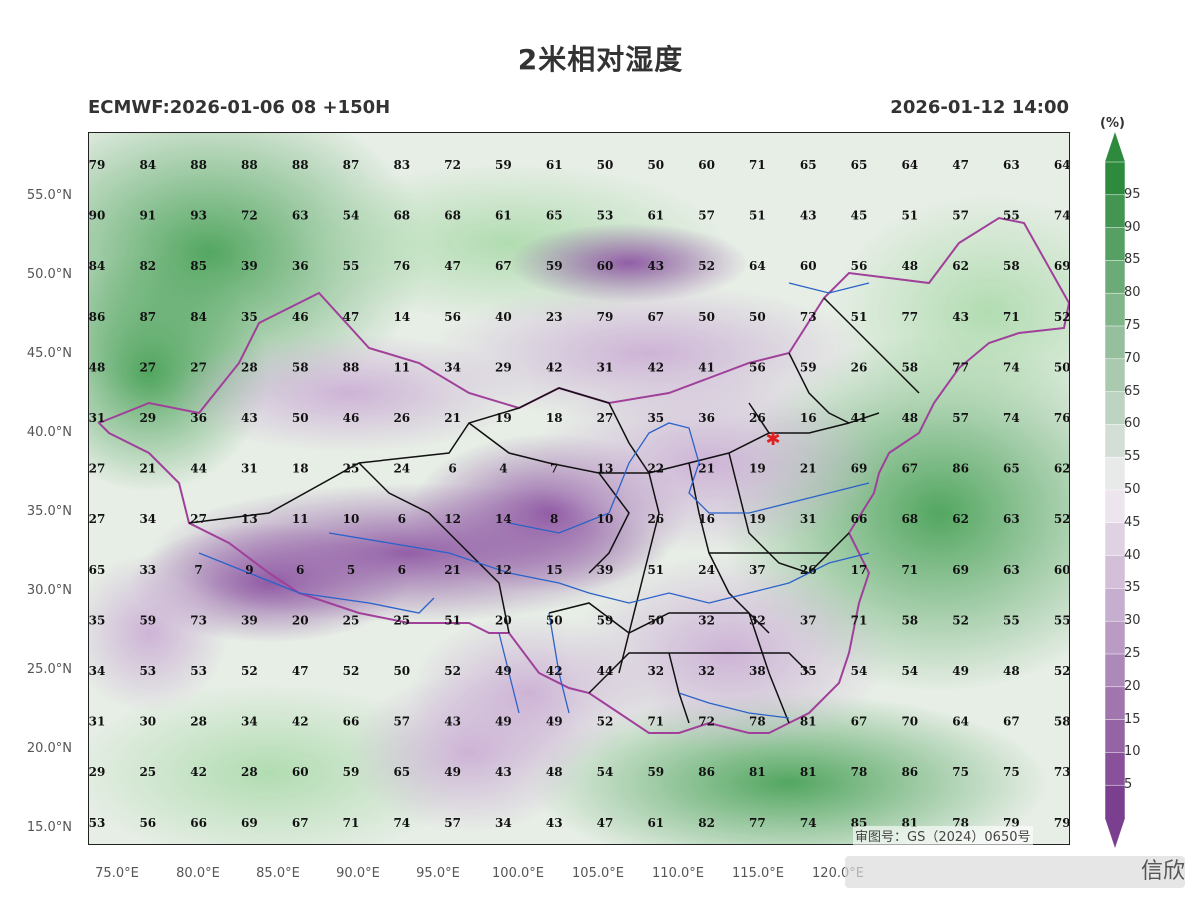  What do you see at coordinates (249, 317) in the screenshot?
I see `station-value: 35` at bounding box center [249, 317].